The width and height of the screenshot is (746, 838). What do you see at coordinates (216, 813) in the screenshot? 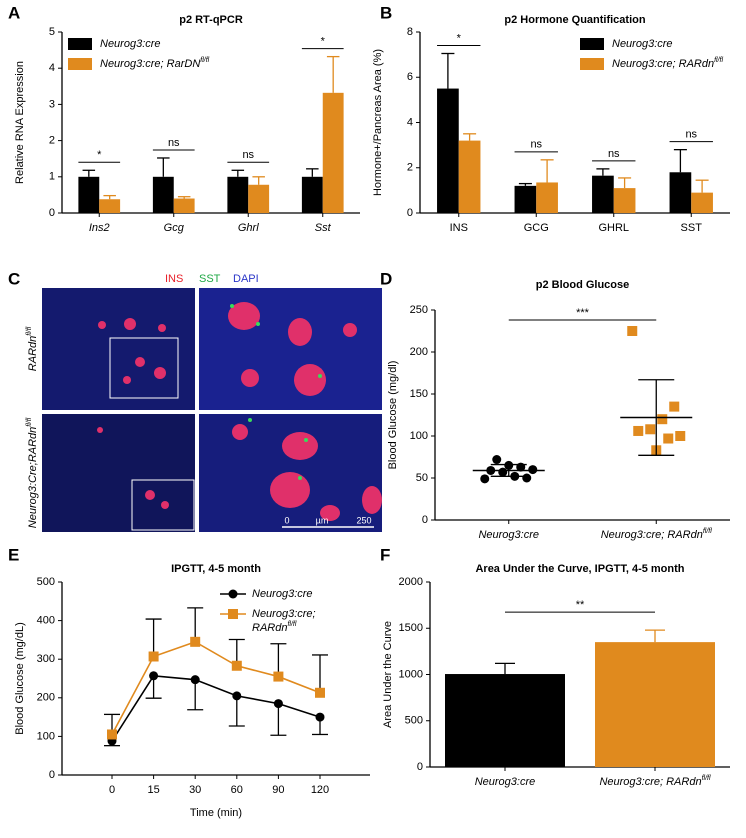
I see `x-axis-label: Time (min)` at bounding box center [216, 813].